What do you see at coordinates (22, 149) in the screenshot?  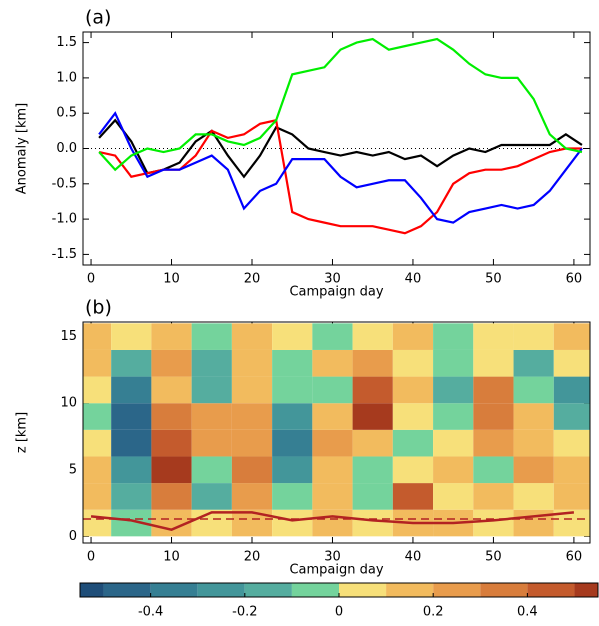 I see `y-axis-label: Anomaly [km]` at bounding box center [22, 149].